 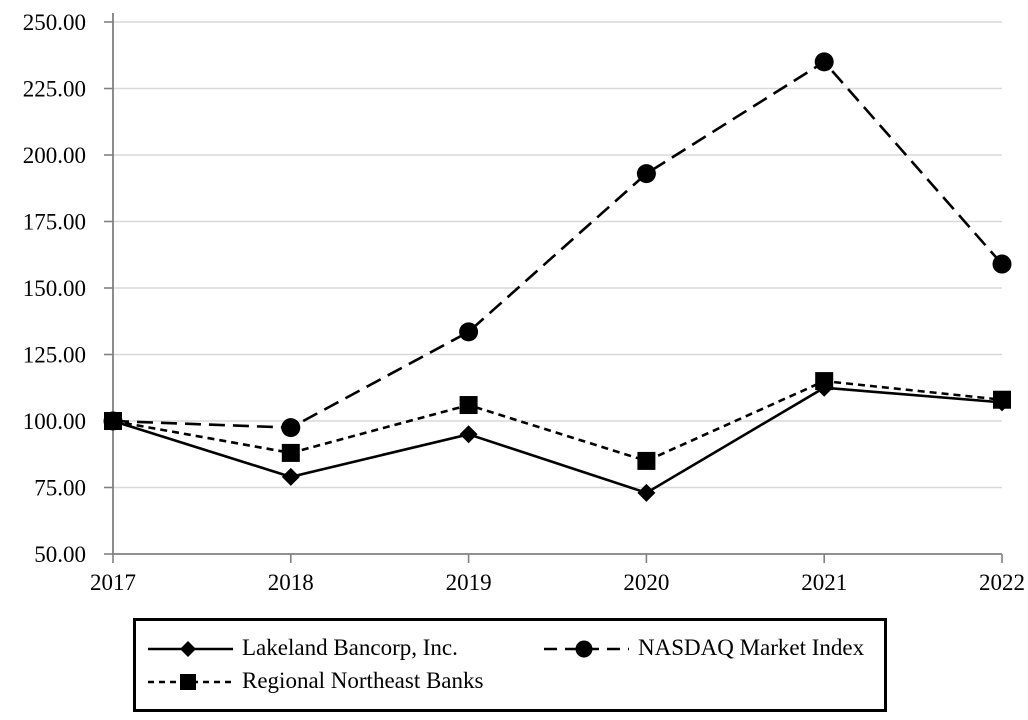 What do you see at coordinates (751, 647) in the screenshot?
I see `legend-label-nasdaq-index: NASDAQ Market Index` at bounding box center [751, 647].